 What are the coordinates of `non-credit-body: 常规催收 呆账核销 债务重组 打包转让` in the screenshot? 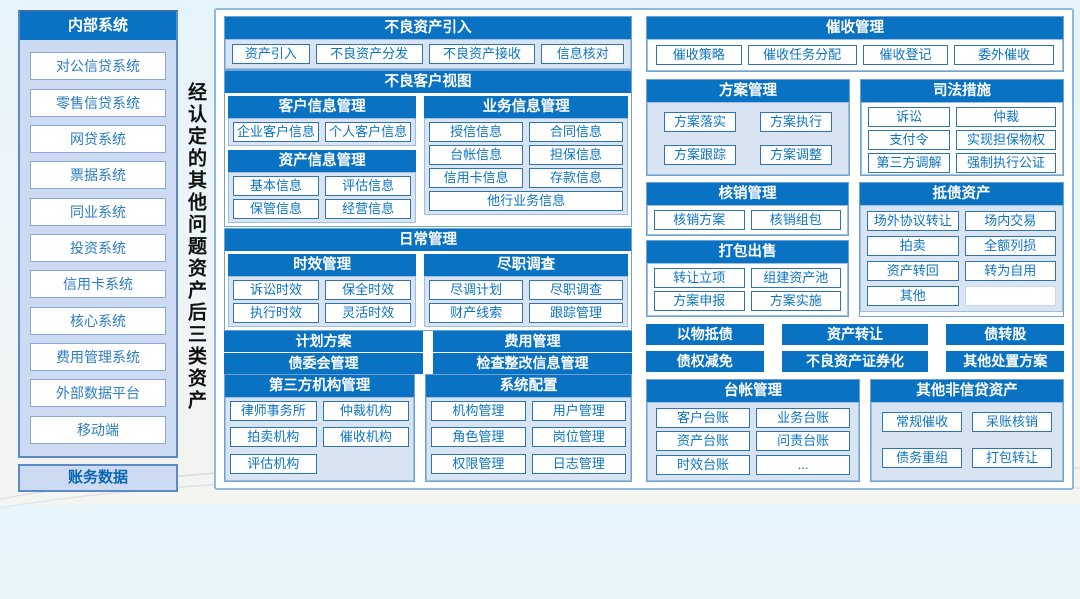 It's located at (967, 441).